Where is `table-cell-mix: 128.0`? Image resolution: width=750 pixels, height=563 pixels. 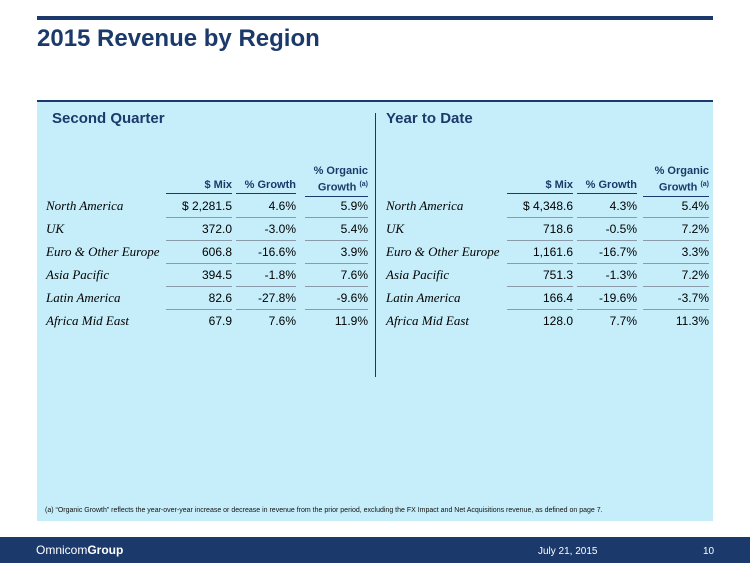 table-cell-mix: 128.0 is located at coordinates (557, 321).